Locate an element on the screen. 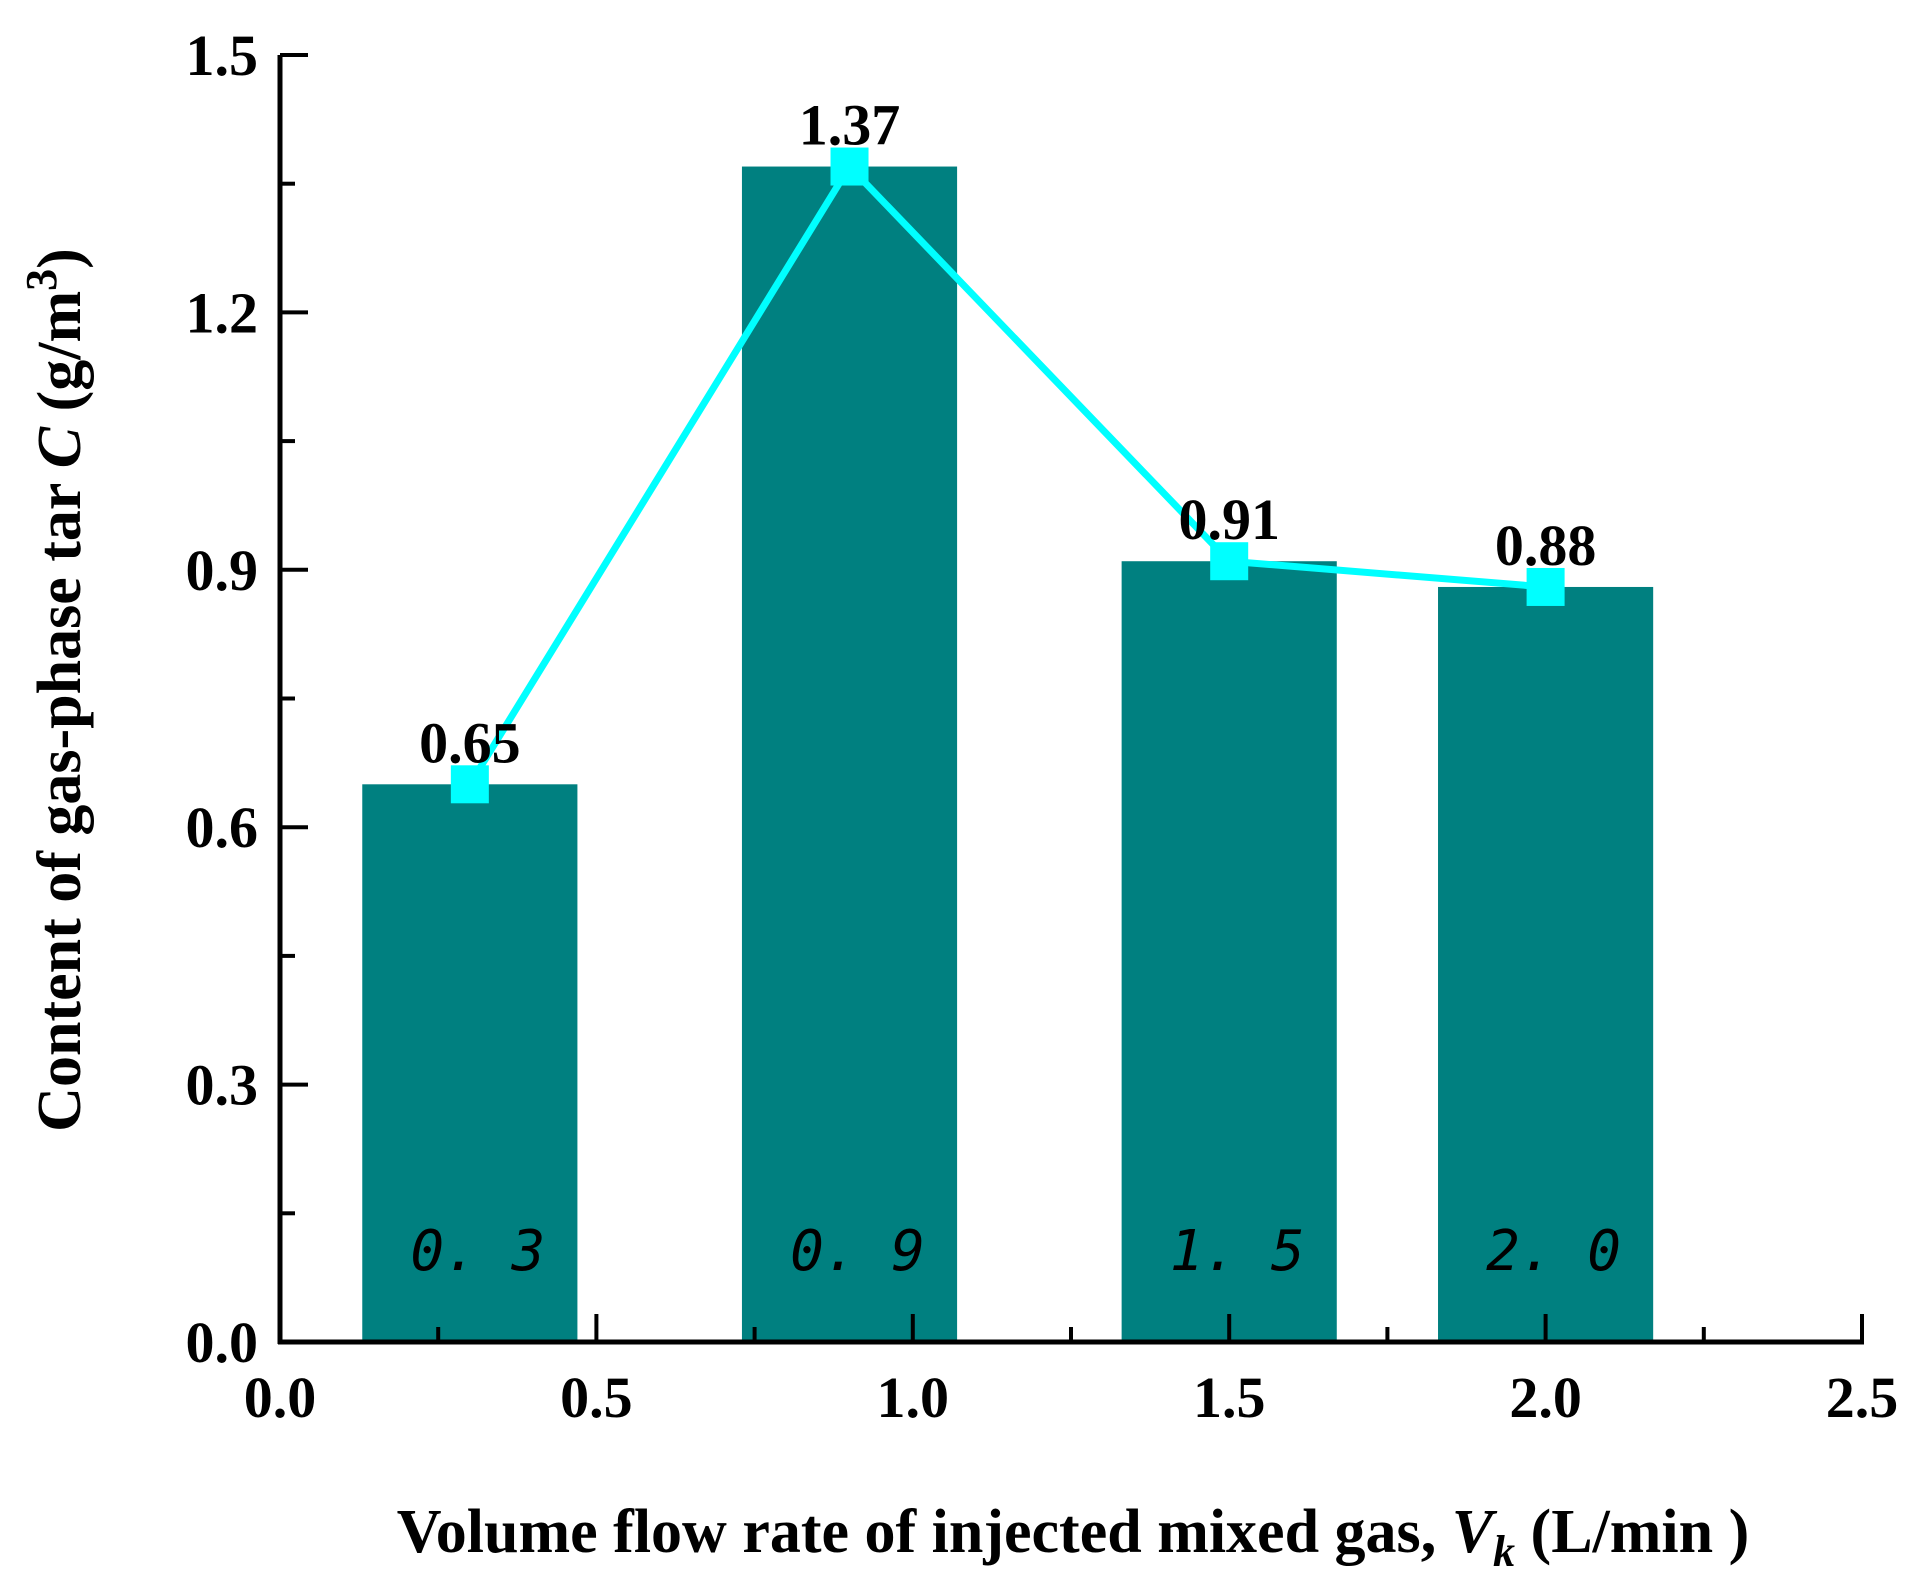  x-axis-title-variable: V is located at coordinates (1475, 1532).